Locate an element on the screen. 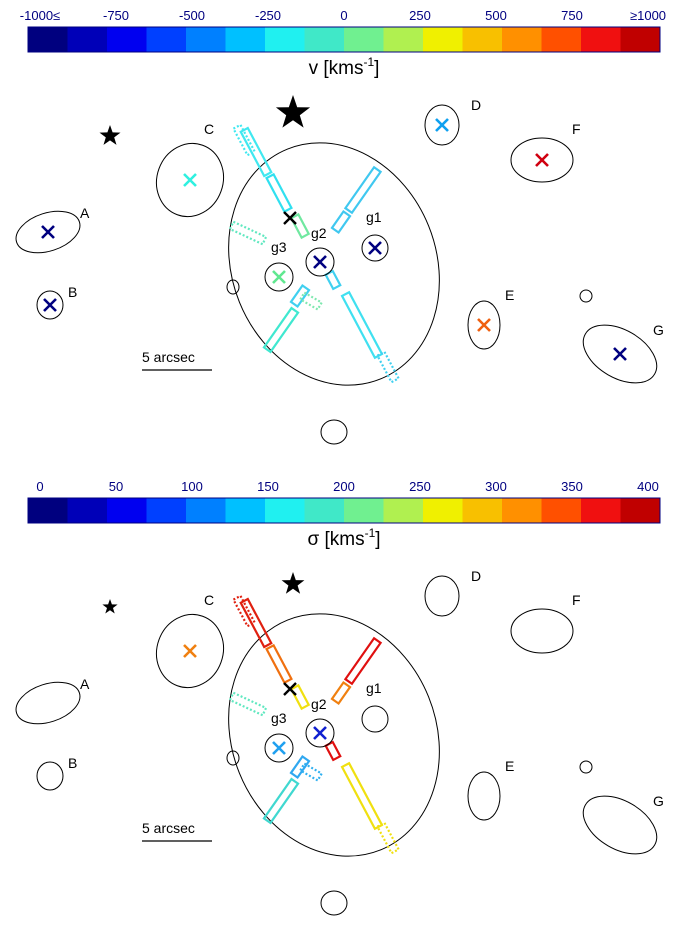  object-D-ellipse is located at coordinates (442, 596).